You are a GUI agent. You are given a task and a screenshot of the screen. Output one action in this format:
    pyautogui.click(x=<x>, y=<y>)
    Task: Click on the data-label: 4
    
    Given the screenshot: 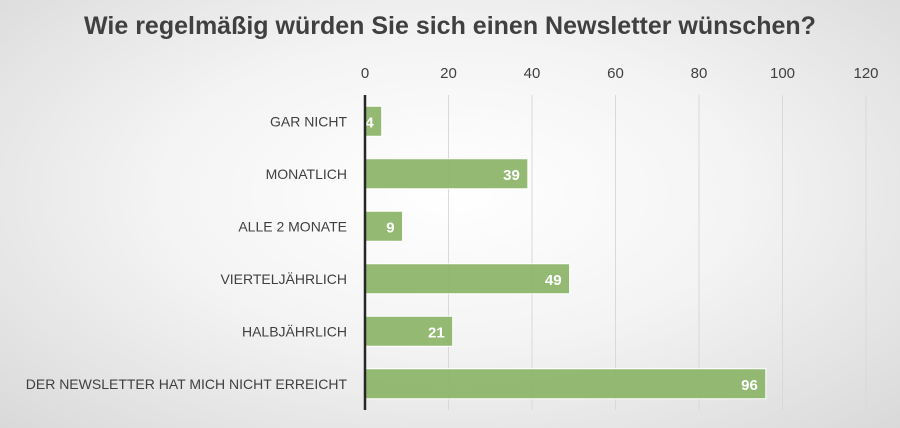 What is the action you would take?
    pyautogui.click(x=369, y=122)
    